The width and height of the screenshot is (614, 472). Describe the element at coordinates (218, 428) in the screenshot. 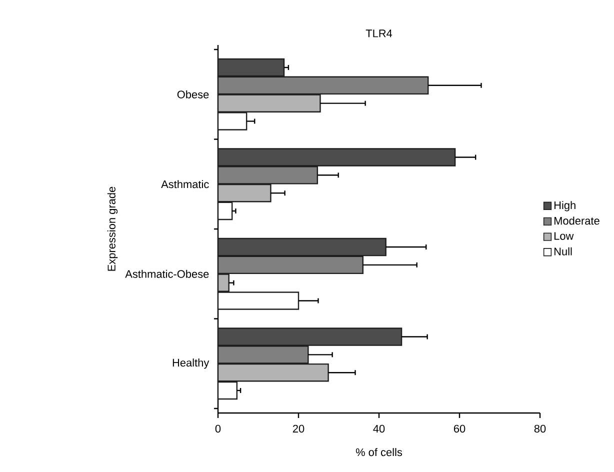

I see `x-tick-label: 0` at that location.